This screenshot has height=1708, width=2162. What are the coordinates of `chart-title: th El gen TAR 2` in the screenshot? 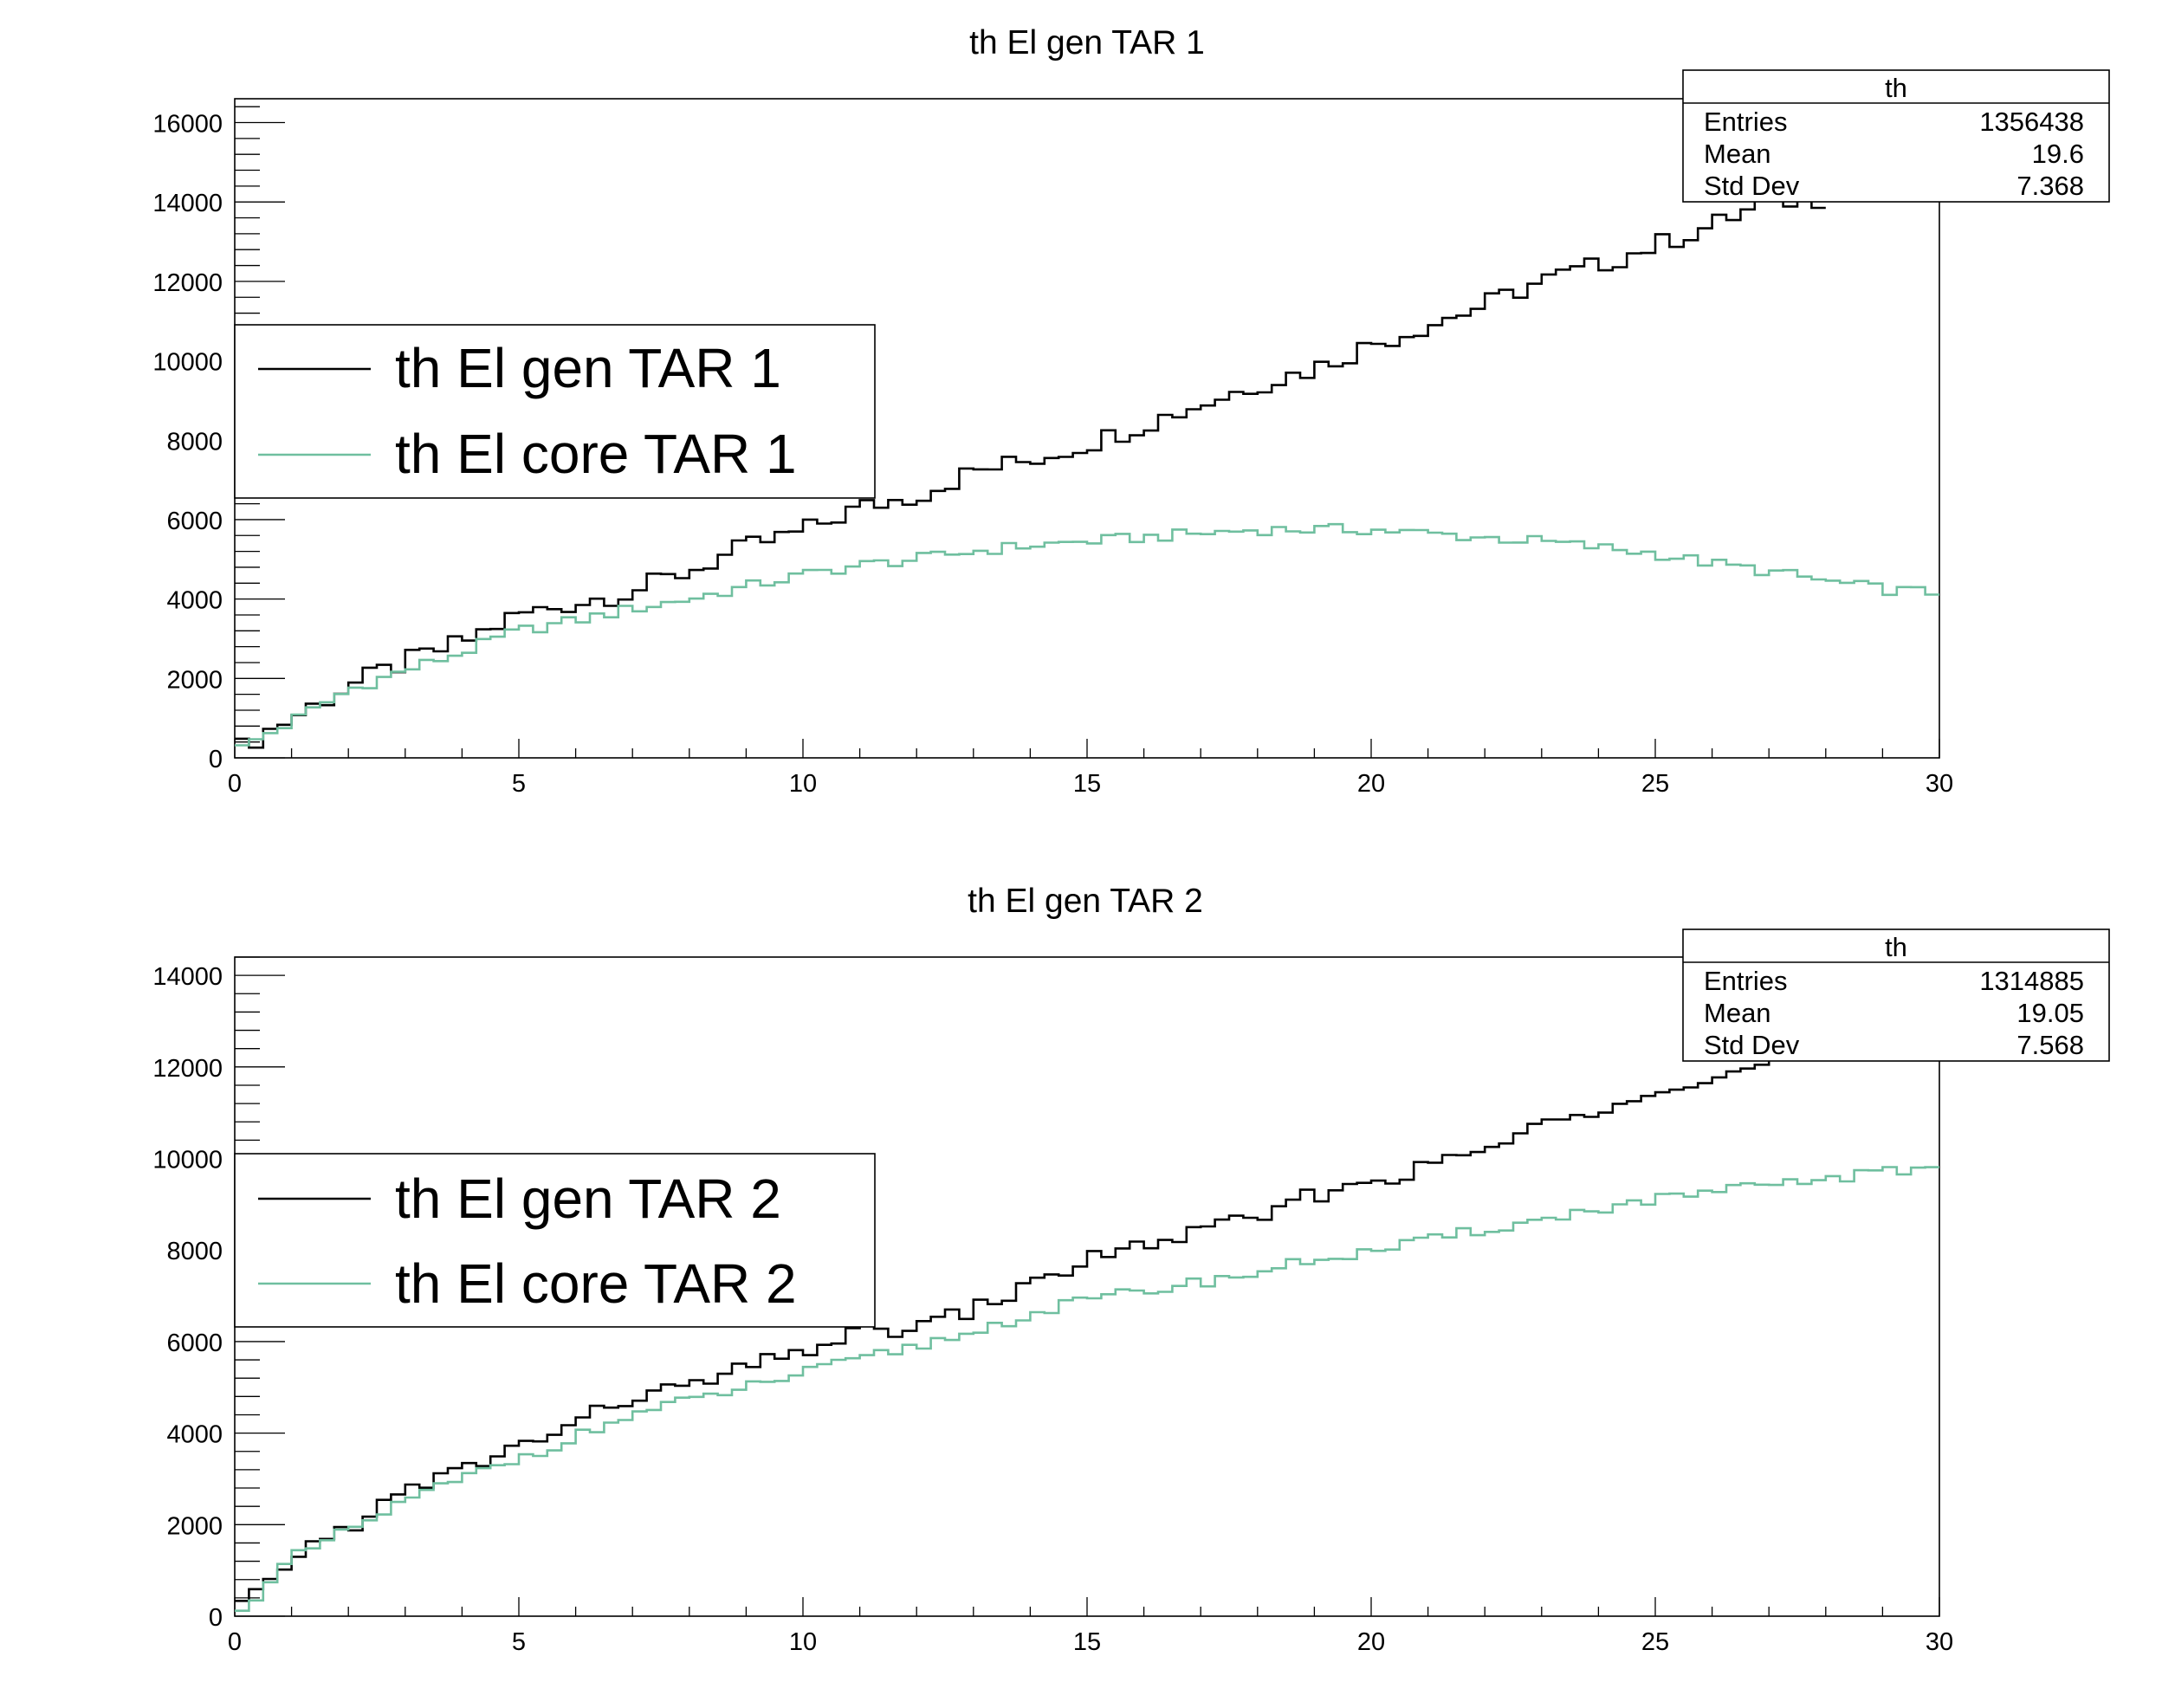 It's located at (1085, 901).